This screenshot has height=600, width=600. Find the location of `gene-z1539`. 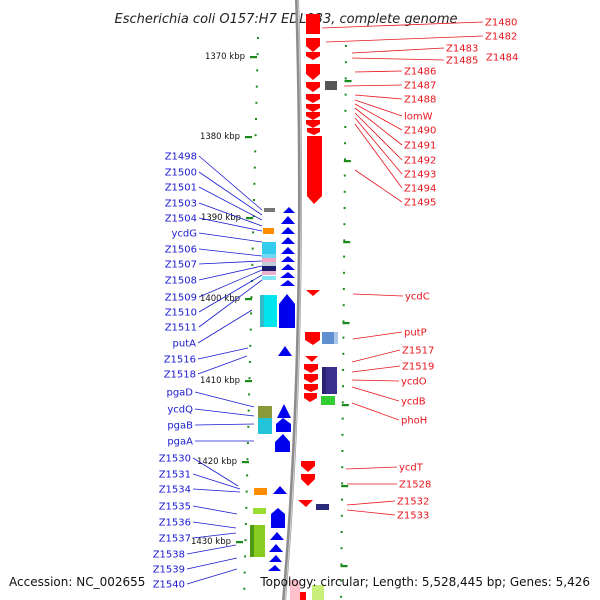

gene-z1539 is located at coordinates (274, 568).